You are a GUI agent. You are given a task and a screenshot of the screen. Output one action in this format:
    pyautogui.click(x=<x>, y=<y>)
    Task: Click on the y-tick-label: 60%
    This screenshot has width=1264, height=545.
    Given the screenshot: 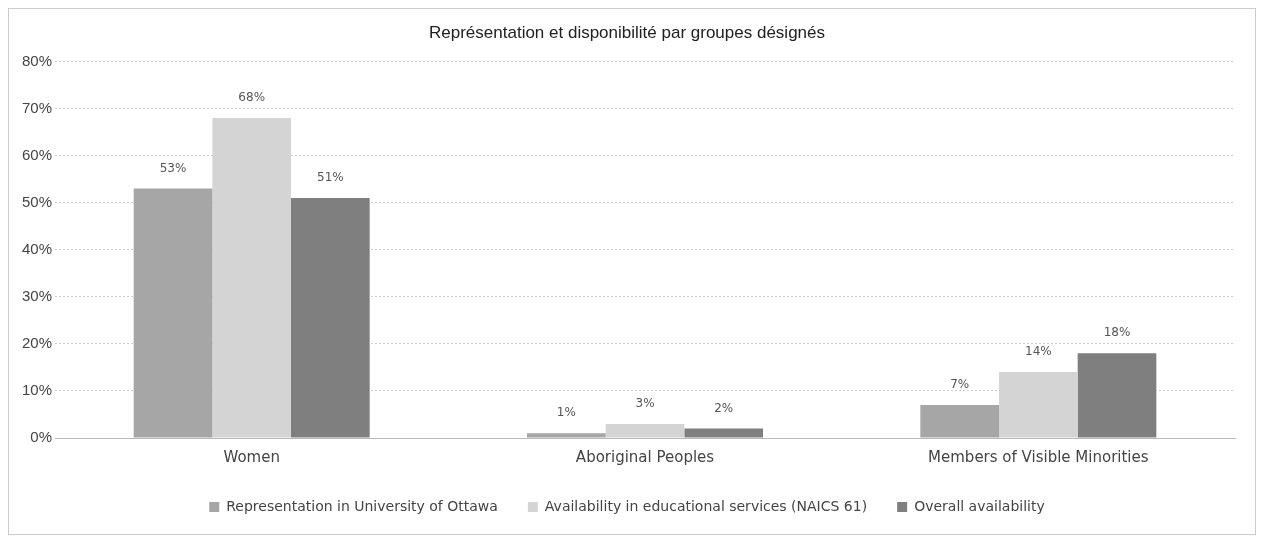 What is the action you would take?
    pyautogui.click(x=37, y=154)
    